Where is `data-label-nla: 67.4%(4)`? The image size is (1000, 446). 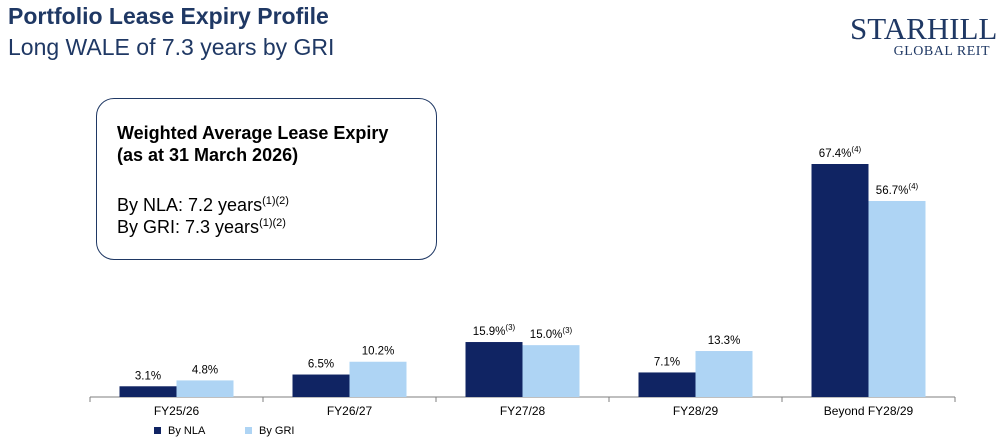
data-label-nla: 67.4%(4) is located at coordinates (840, 152).